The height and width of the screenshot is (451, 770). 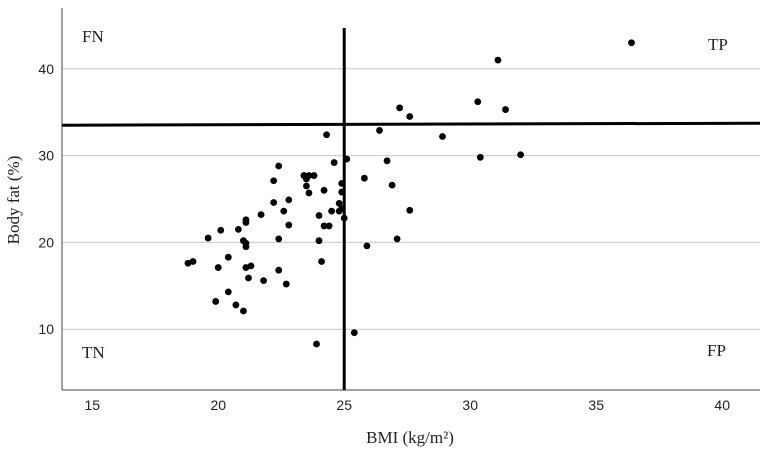 What do you see at coordinates (46, 329) in the screenshot?
I see `y-tick-label: 10` at bounding box center [46, 329].